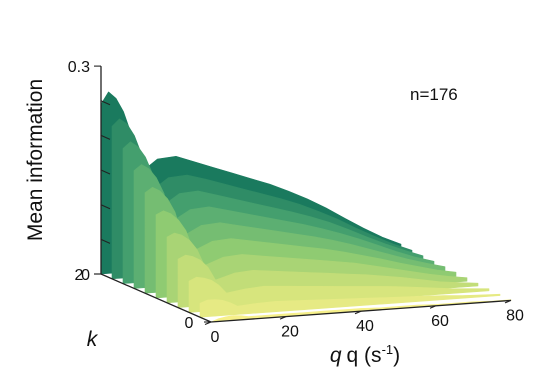  I want to click on q-tick-label-40: 40, so click(365, 326).